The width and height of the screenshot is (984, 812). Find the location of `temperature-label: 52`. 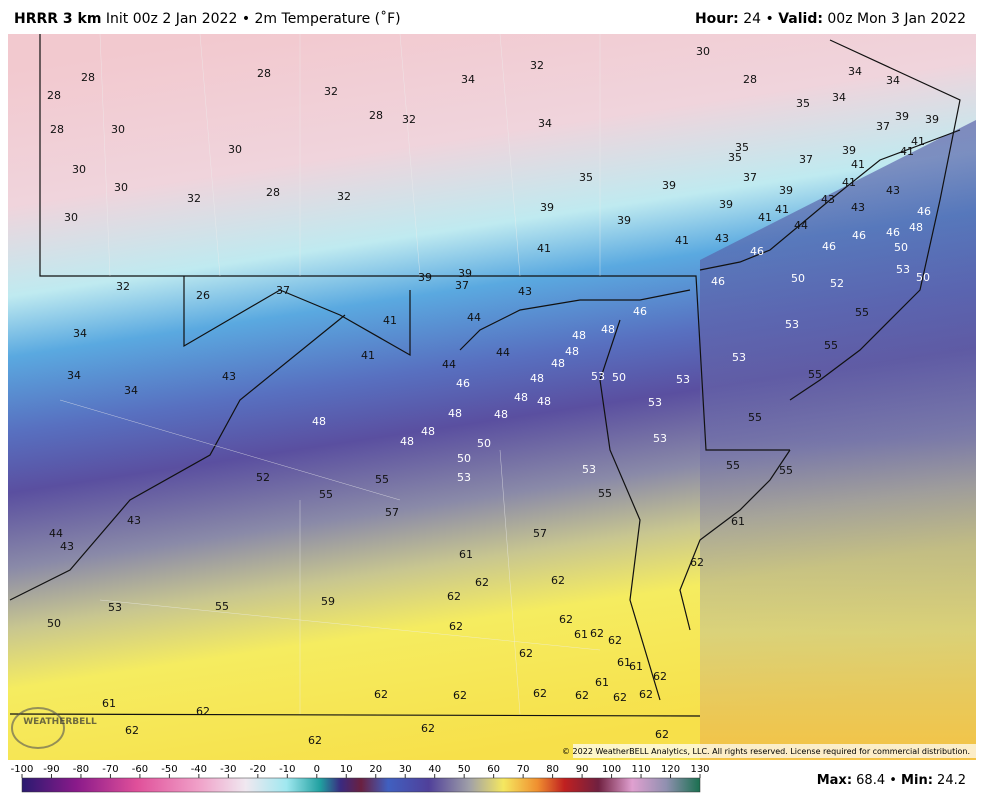

temperature-label: 52 is located at coordinates (263, 477).